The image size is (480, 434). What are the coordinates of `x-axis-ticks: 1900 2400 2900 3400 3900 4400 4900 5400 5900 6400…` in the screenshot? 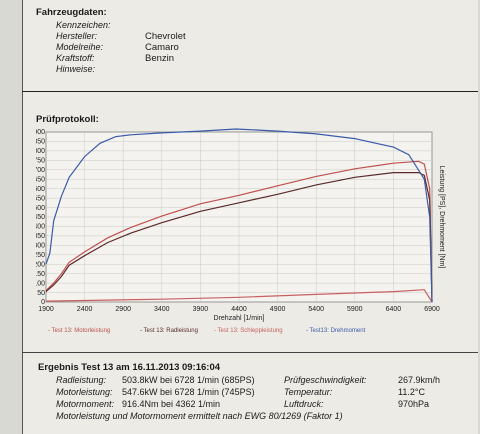 It's located at (239, 309).